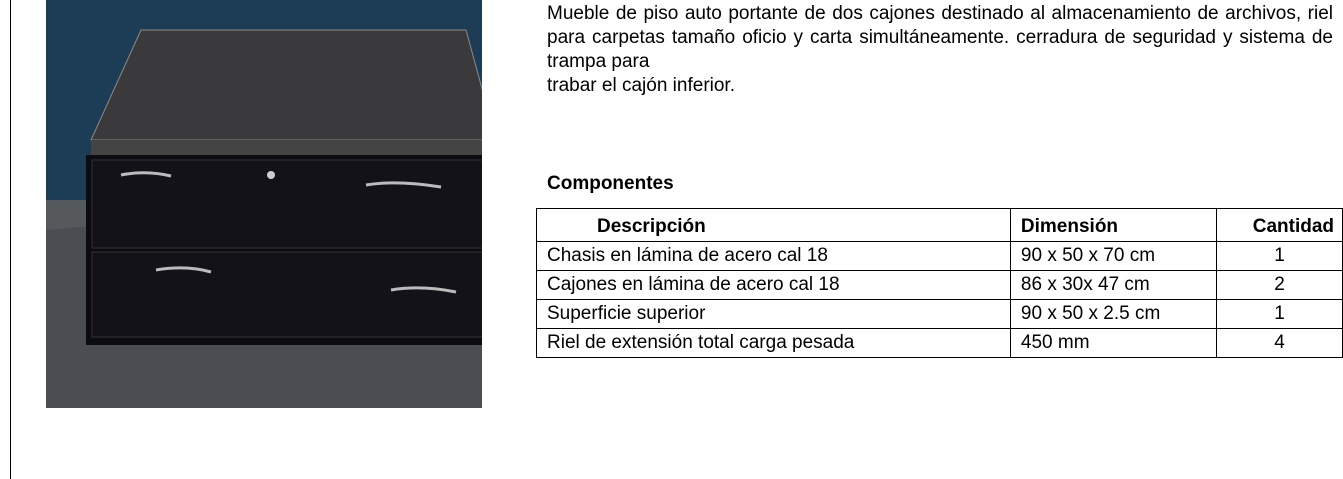 This screenshot has height=479, width=1343. I want to click on header-cell: Cantidad, so click(1279, 225).